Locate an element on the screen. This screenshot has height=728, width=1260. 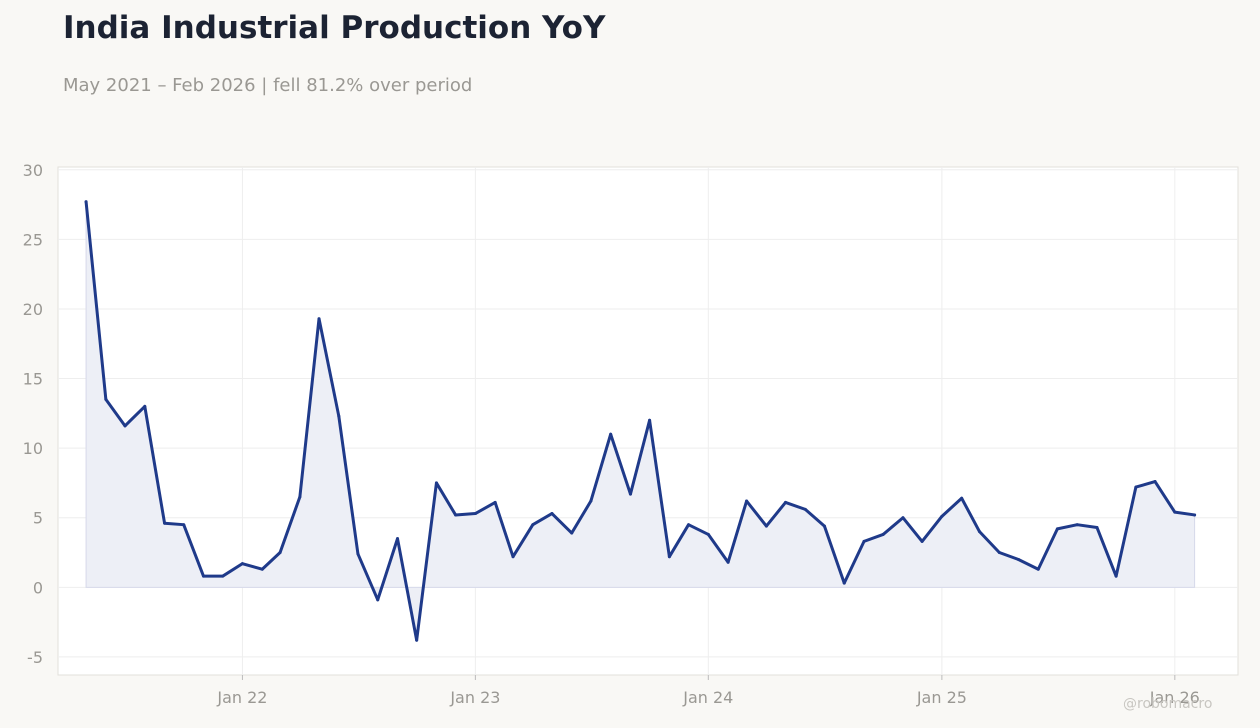
y-tick-label: 25 is located at coordinates (33, 239).